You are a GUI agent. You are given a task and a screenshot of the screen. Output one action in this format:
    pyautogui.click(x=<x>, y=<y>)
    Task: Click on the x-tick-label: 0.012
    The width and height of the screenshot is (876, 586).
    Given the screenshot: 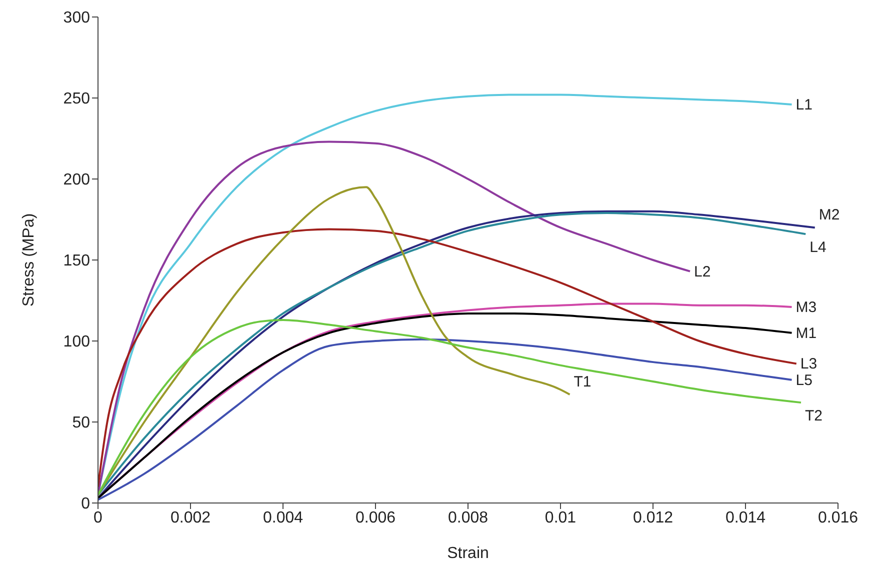 What is the action you would take?
    pyautogui.click(x=653, y=517)
    